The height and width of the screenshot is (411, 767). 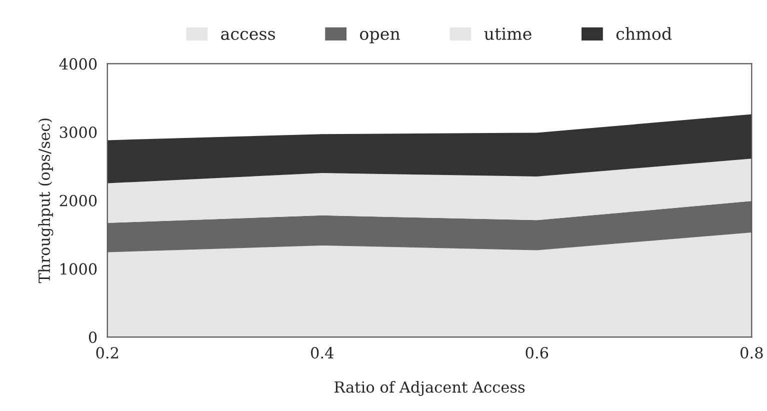 I want to click on legend-label: chmod, so click(x=644, y=33).